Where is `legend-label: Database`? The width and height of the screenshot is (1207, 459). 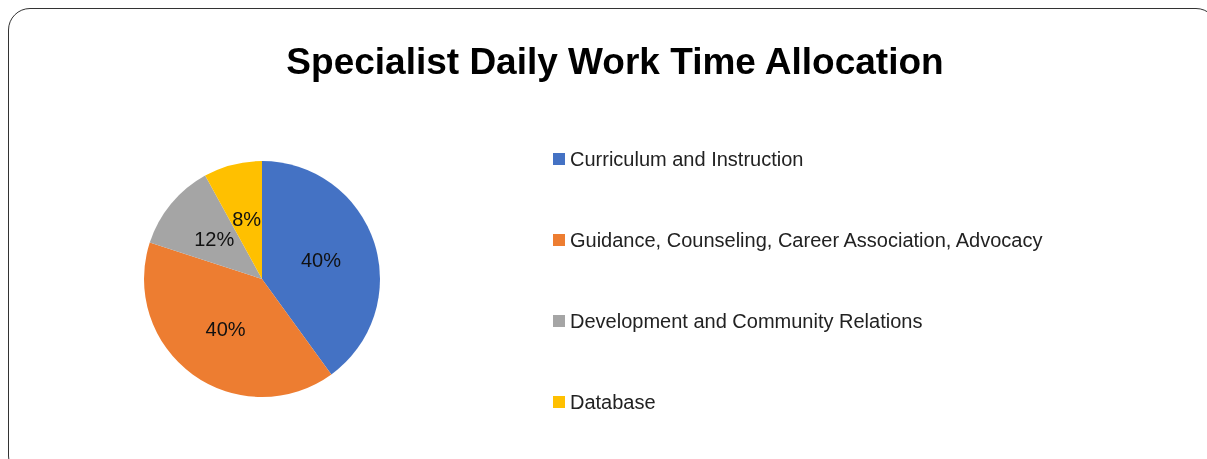 legend-label: Database is located at coordinates (613, 402).